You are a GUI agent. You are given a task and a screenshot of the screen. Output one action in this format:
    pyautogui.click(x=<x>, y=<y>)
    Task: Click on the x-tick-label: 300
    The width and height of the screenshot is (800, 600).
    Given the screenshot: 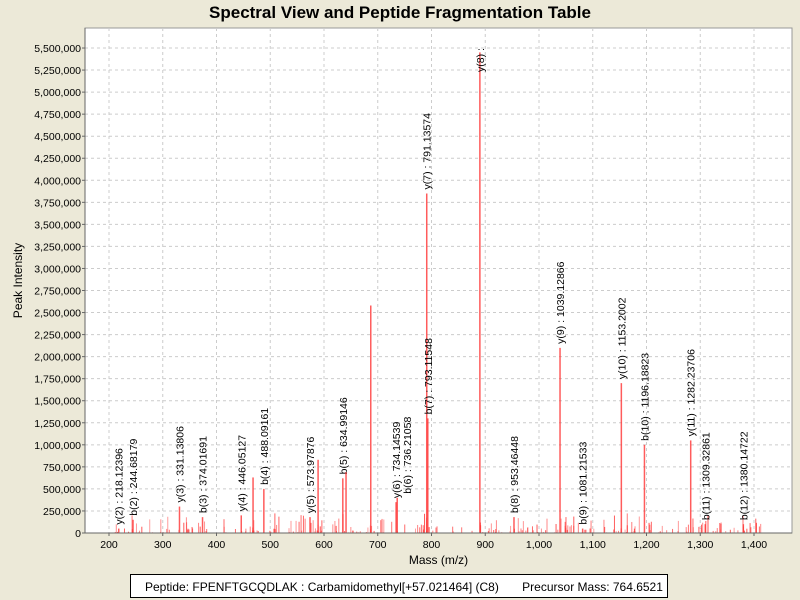 What is the action you would take?
    pyautogui.click(x=163, y=545)
    